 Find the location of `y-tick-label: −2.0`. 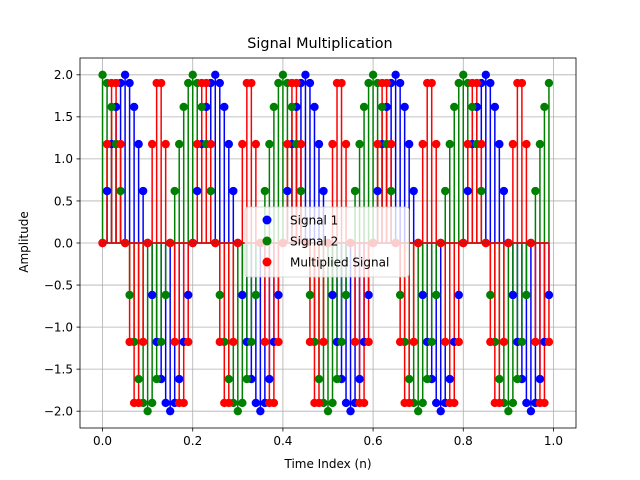

y-tick-label: −2.0 is located at coordinates (58, 411).